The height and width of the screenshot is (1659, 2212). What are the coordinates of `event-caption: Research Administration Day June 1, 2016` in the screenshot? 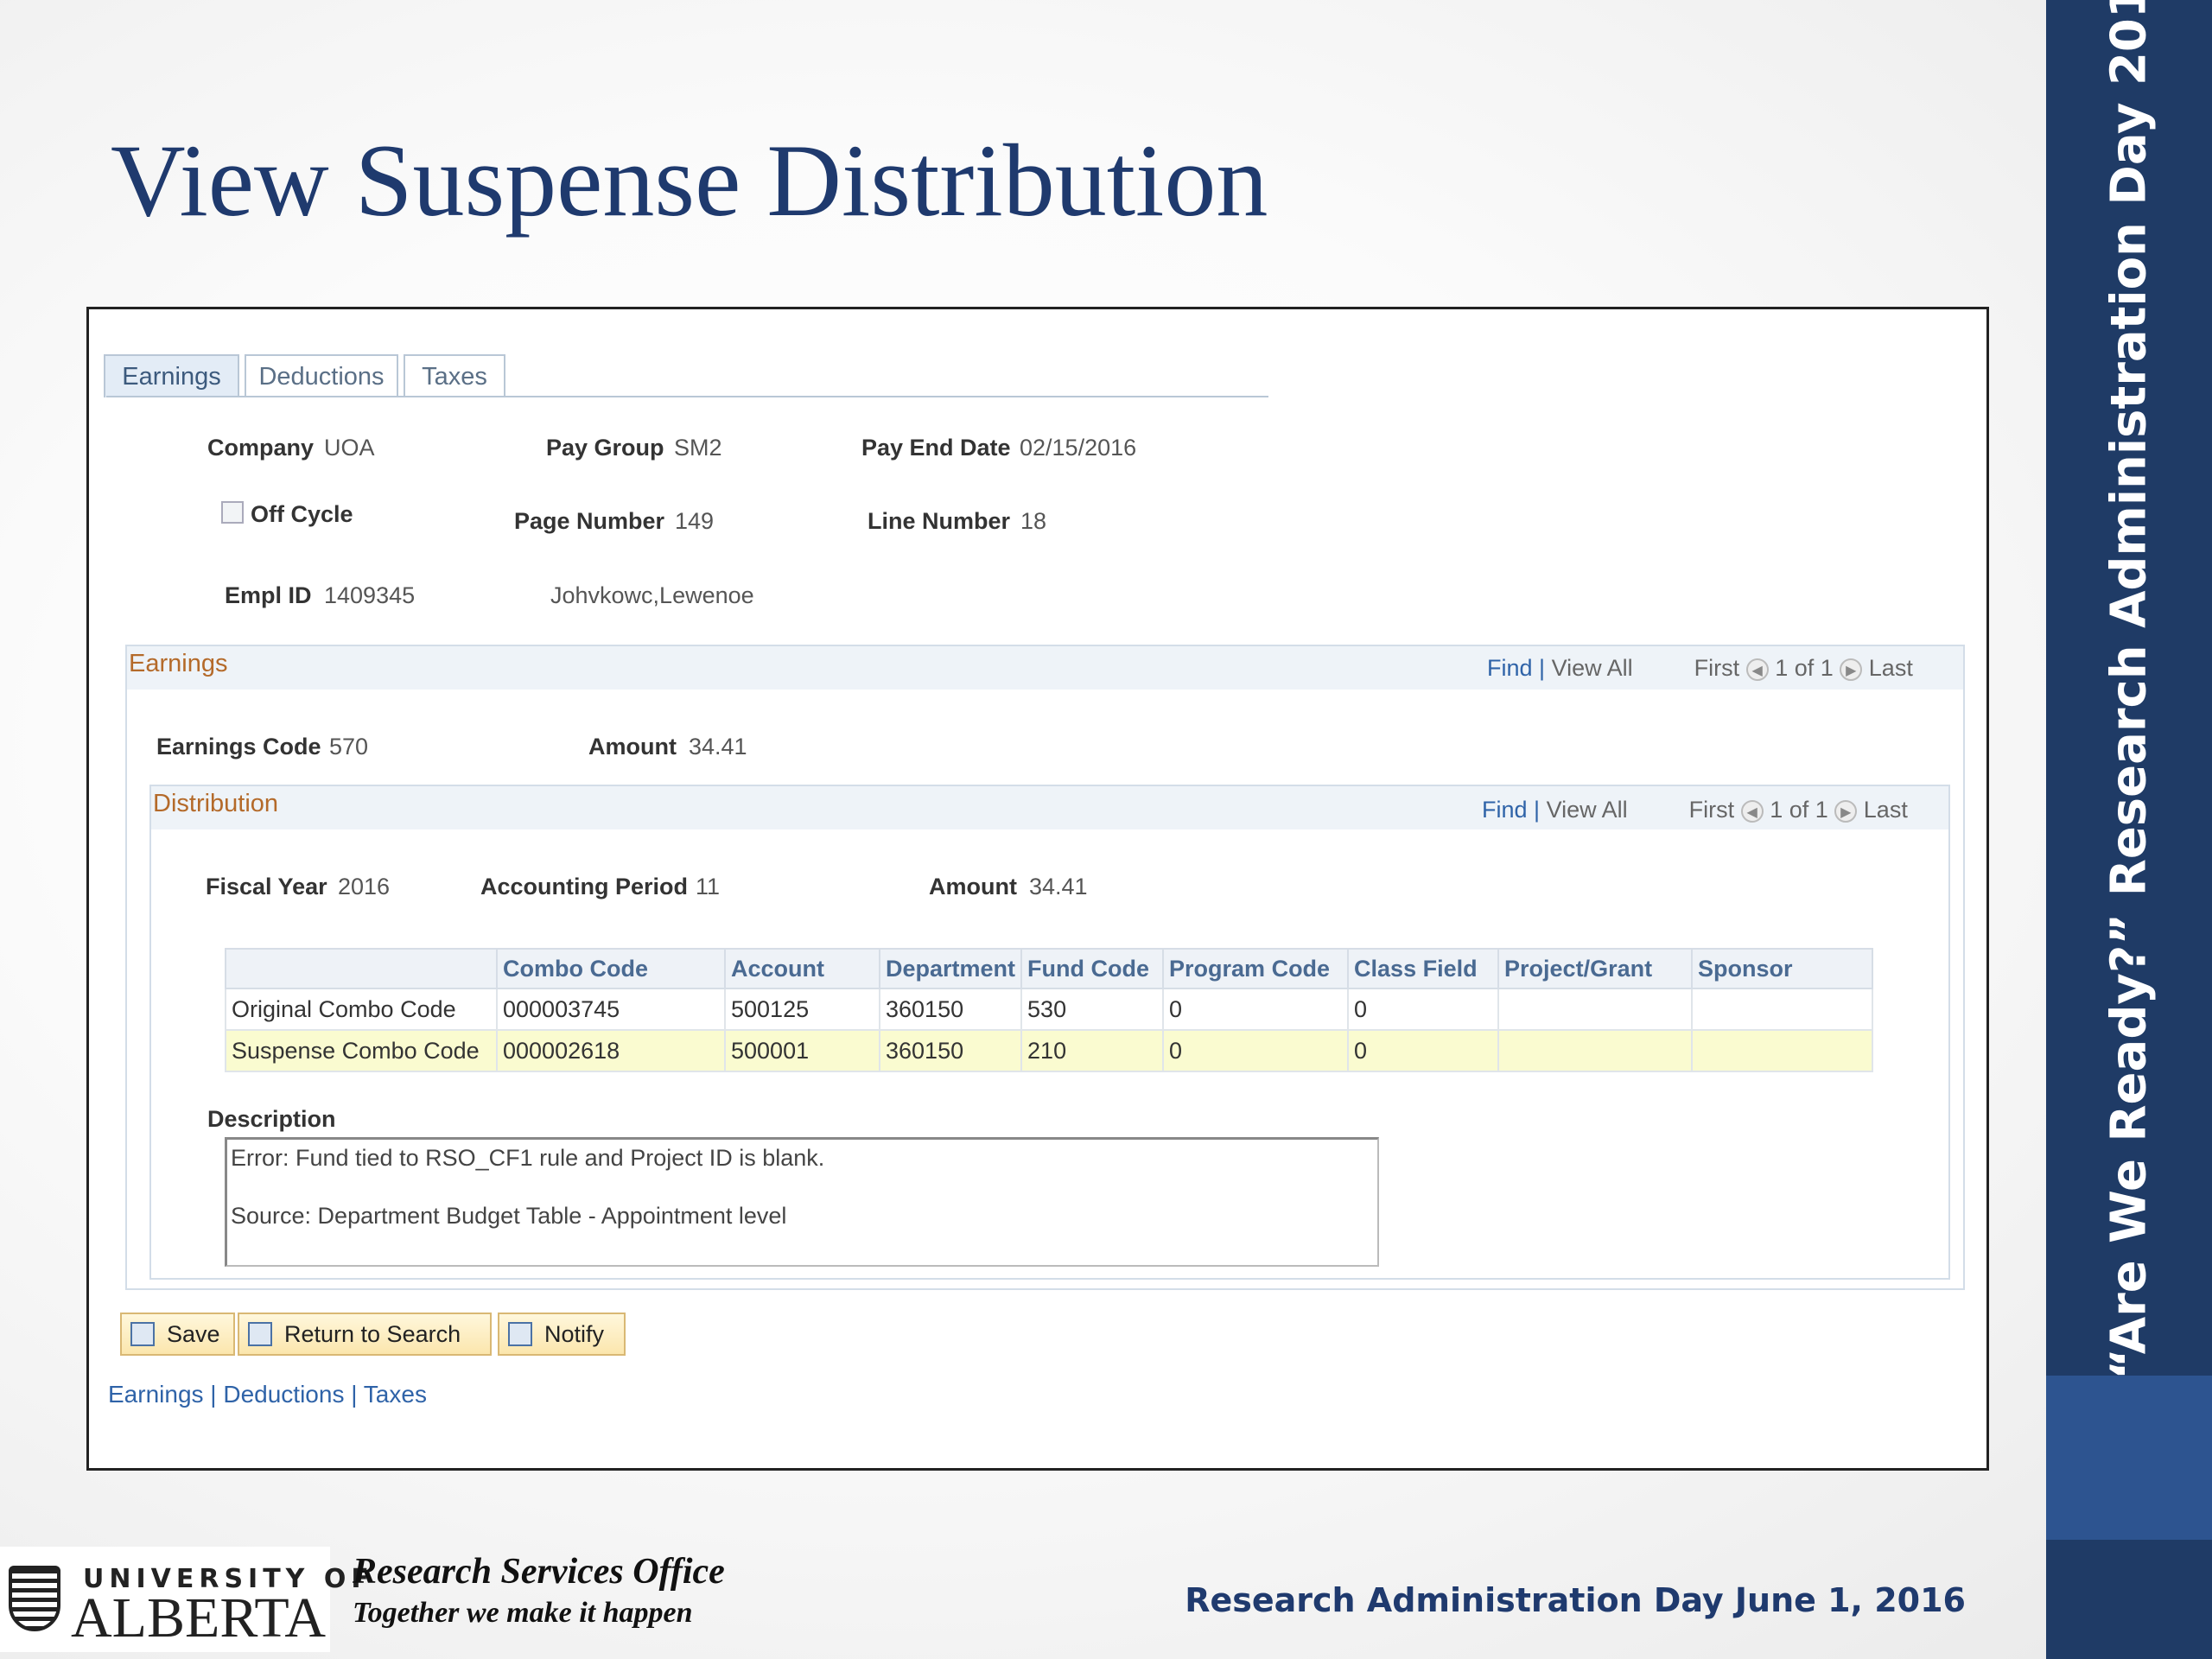 It's located at (1575, 1600).